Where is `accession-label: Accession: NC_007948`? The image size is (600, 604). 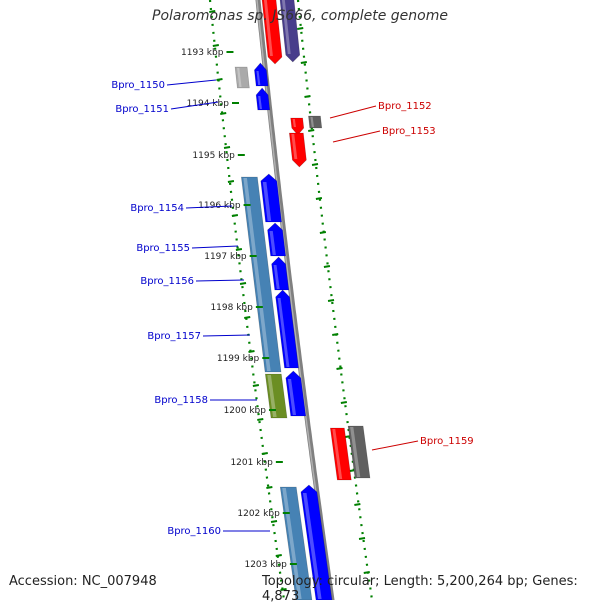
accession-label: Accession: NC_007948 is located at coordinates (83, 581).